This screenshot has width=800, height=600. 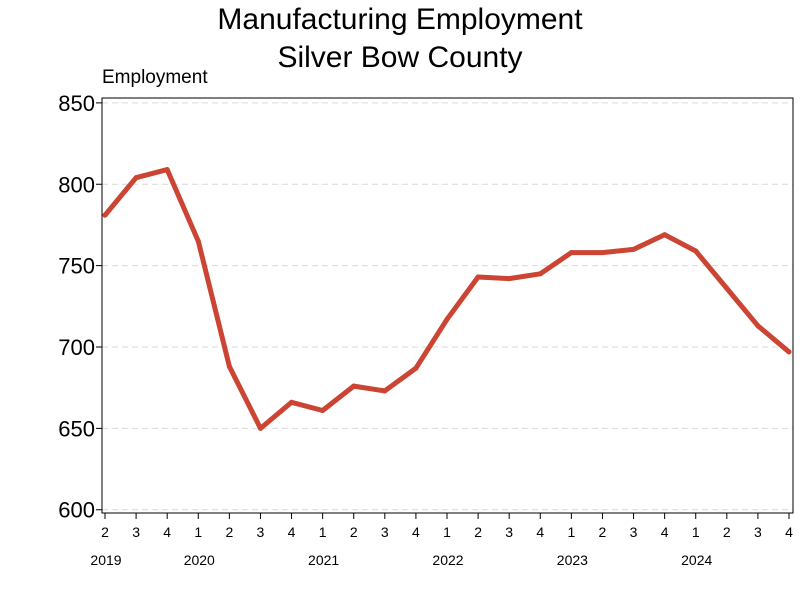 What do you see at coordinates (76, 266) in the screenshot?
I see `y-tick-label: 750` at bounding box center [76, 266].